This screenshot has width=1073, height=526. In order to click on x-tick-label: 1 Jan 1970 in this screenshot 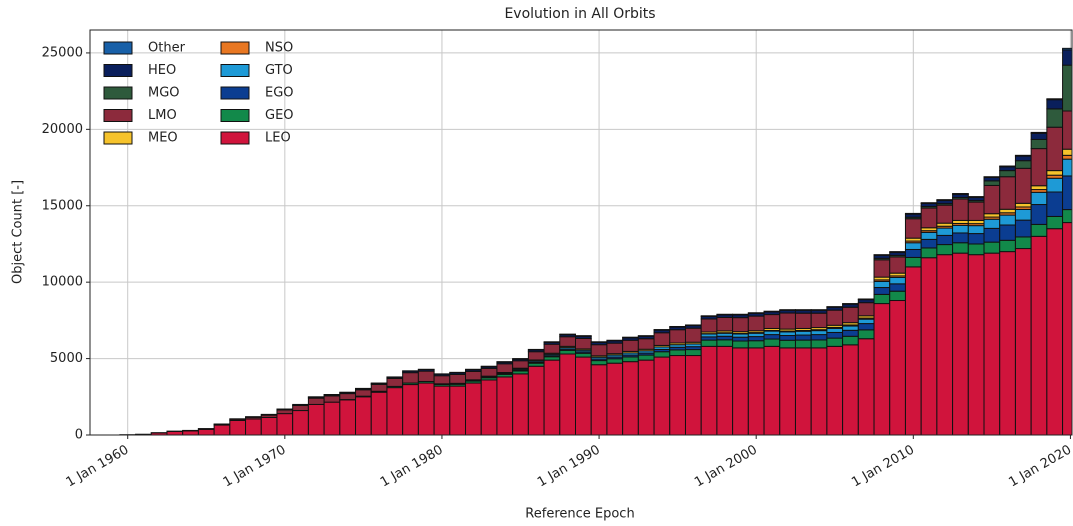, I will do `click(255, 467)`.